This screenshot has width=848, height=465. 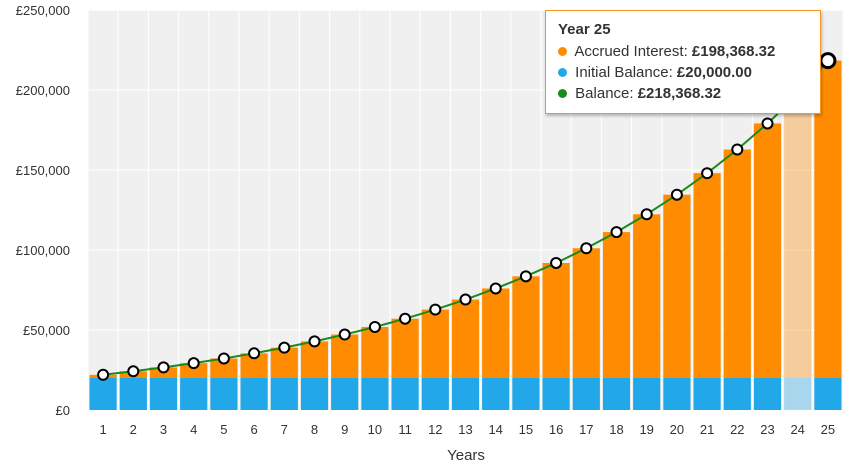 I want to click on x-tick-label: 10, so click(x=375, y=429).